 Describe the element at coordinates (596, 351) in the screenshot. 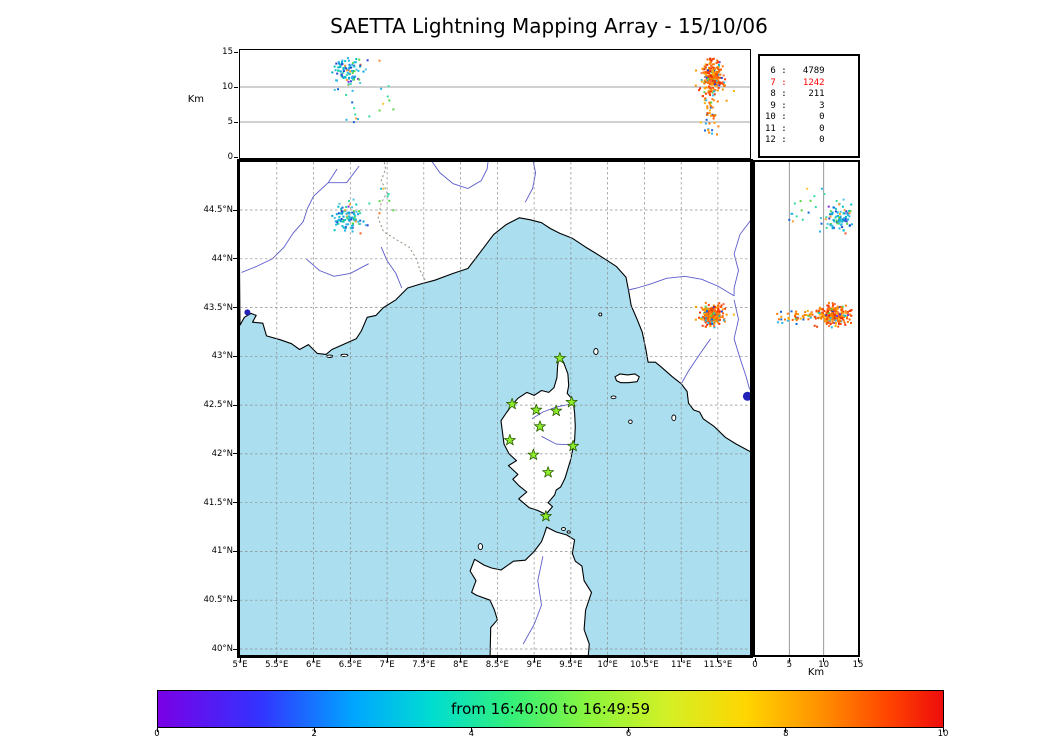

I see `islet` at that location.